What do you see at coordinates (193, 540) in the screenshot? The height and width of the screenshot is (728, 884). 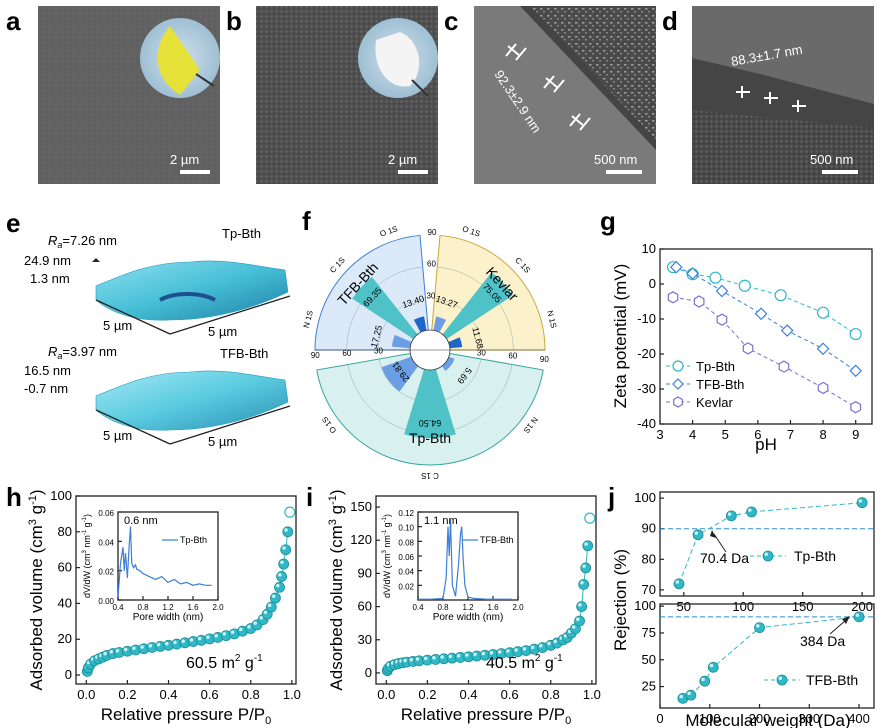 I see `iso-h-inset-legend: Tp-Bth` at bounding box center [193, 540].